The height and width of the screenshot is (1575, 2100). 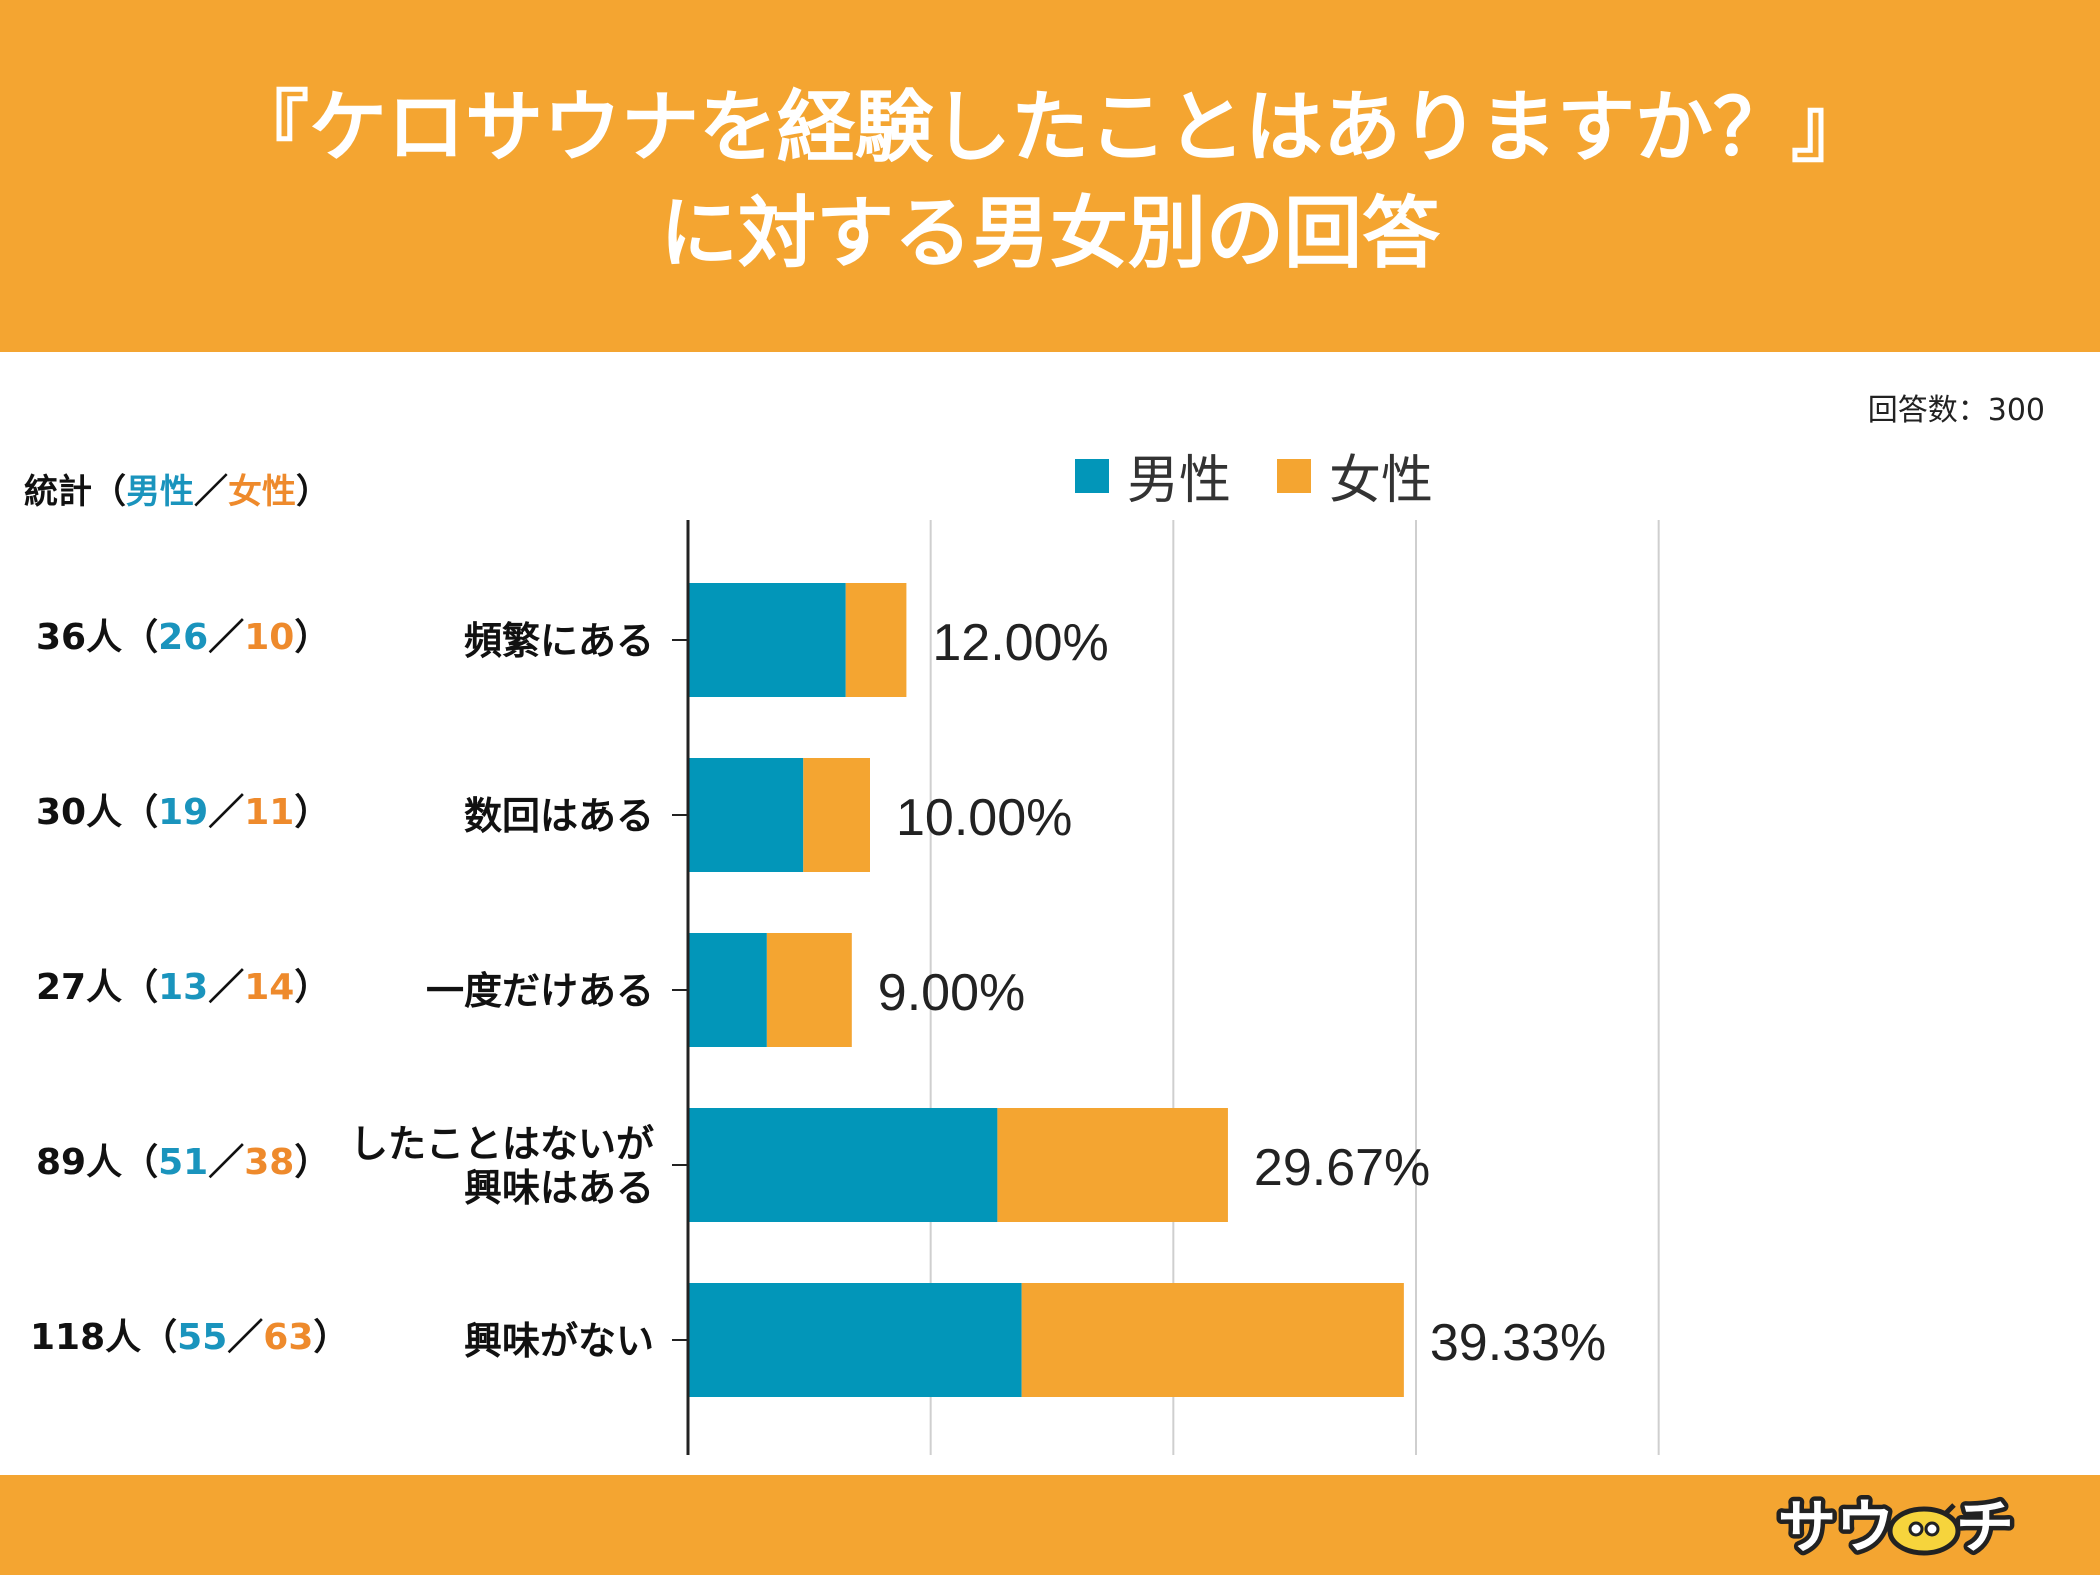 What do you see at coordinates (1342, 1168) in the screenshot?
I see `data-label: 29.67%` at bounding box center [1342, 1168].